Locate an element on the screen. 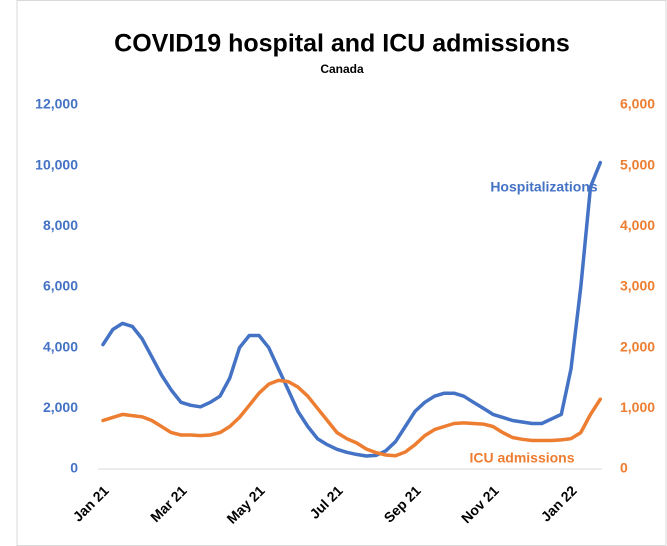  y2-tick-label: 3,000 is located at coordinates (637, 286).